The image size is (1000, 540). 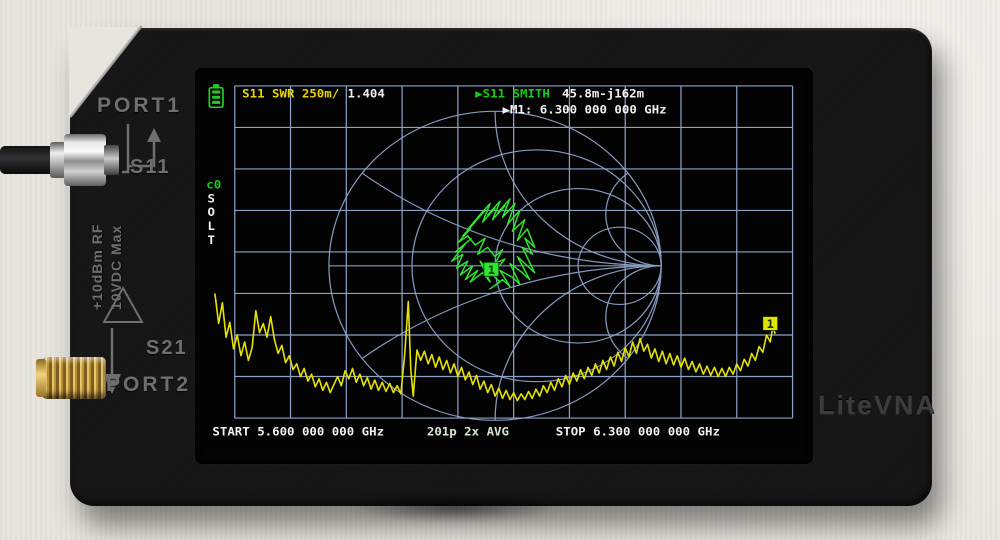 I want to click on s11-label: S11, so click(x=150, y=167).